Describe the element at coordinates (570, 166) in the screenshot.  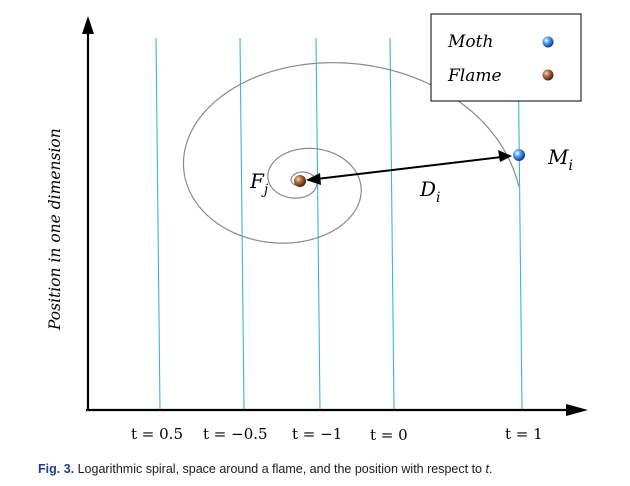
I see `moth-label-sub: i` at that location.